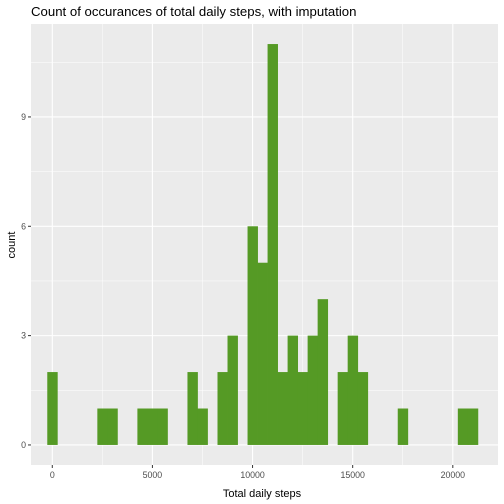  I want to click on x-tick-label: 5000, so click(153, 475).